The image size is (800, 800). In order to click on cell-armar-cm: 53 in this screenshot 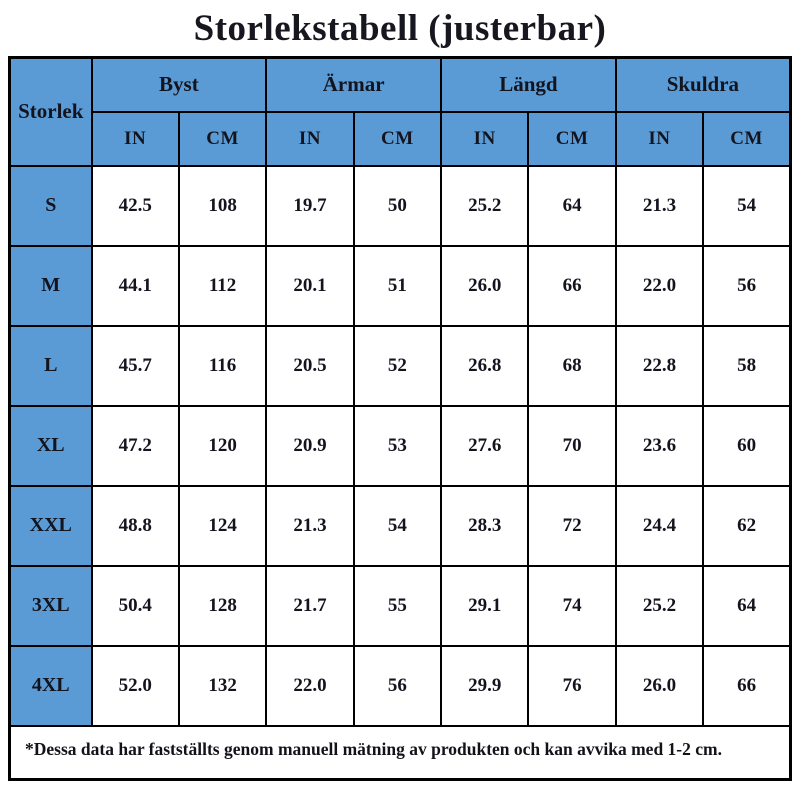, I will do `click(397, 445)`.